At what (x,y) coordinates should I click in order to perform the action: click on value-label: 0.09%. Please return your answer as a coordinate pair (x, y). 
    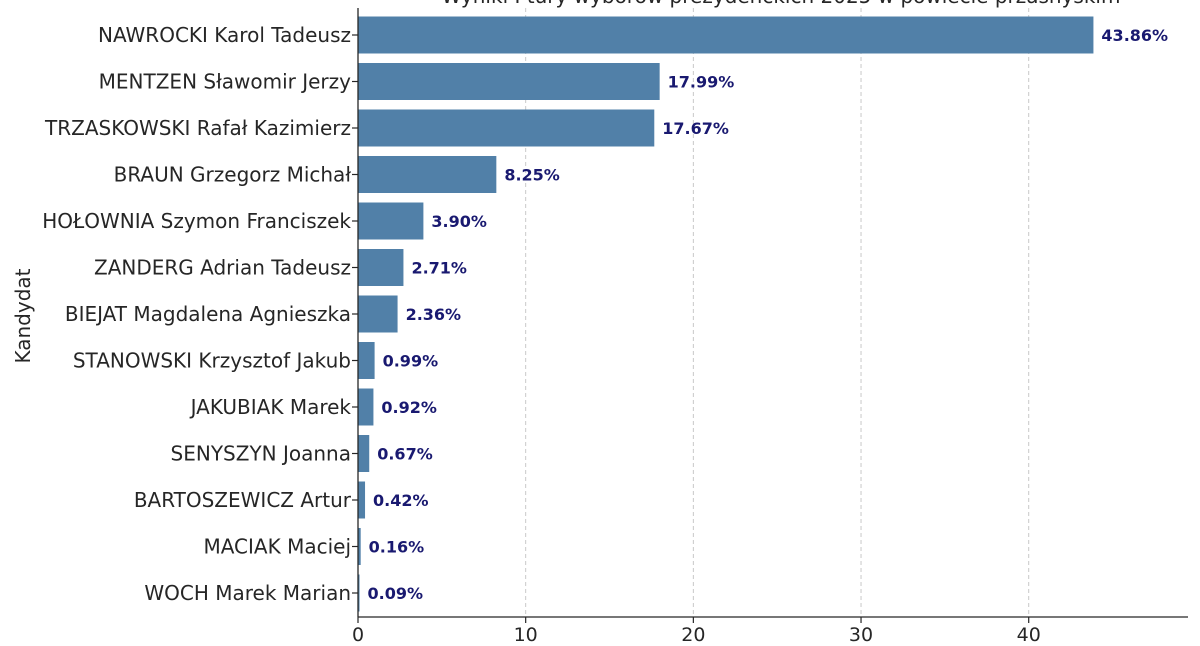
    Looking at the image, I should click on (396, 593).